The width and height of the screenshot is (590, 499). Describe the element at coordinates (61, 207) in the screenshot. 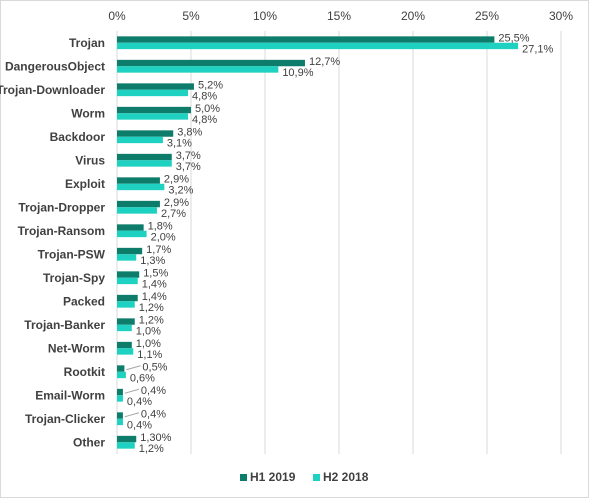

I see `category-label: Trojan-Dropper` at that location.